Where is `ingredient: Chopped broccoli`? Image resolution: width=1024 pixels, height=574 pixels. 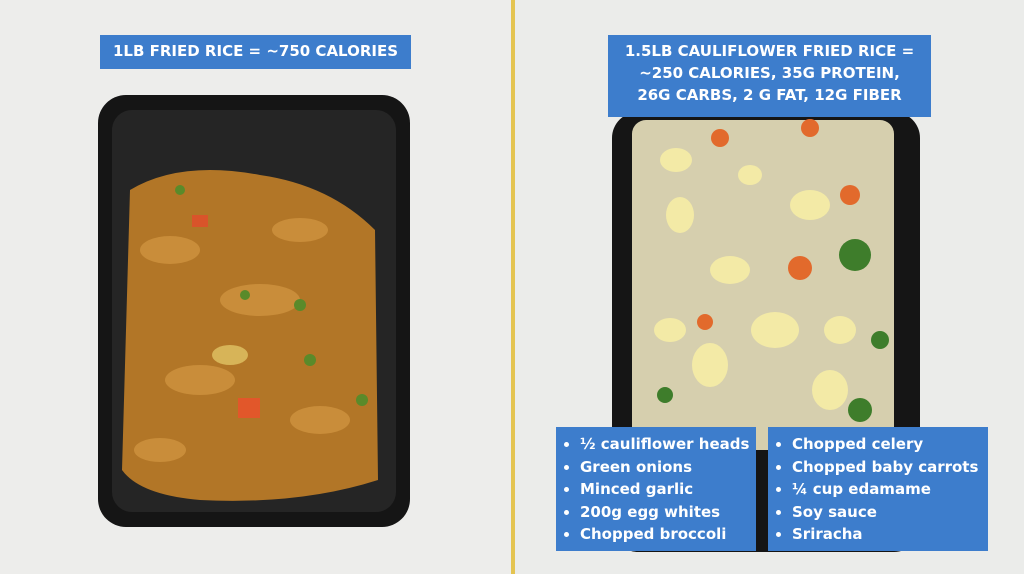 ingredient: Chopped broccoli is located at coordinates (664, 534).